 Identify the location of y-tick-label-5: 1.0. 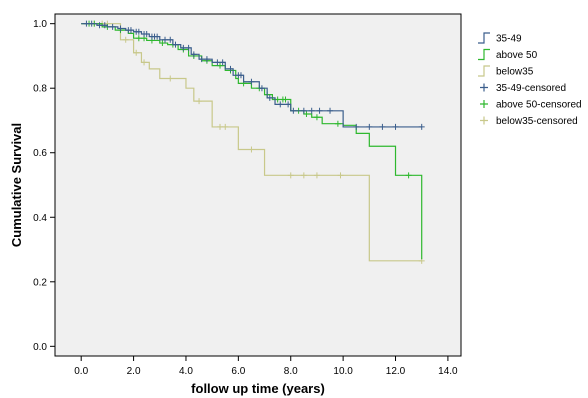
(40, 24).